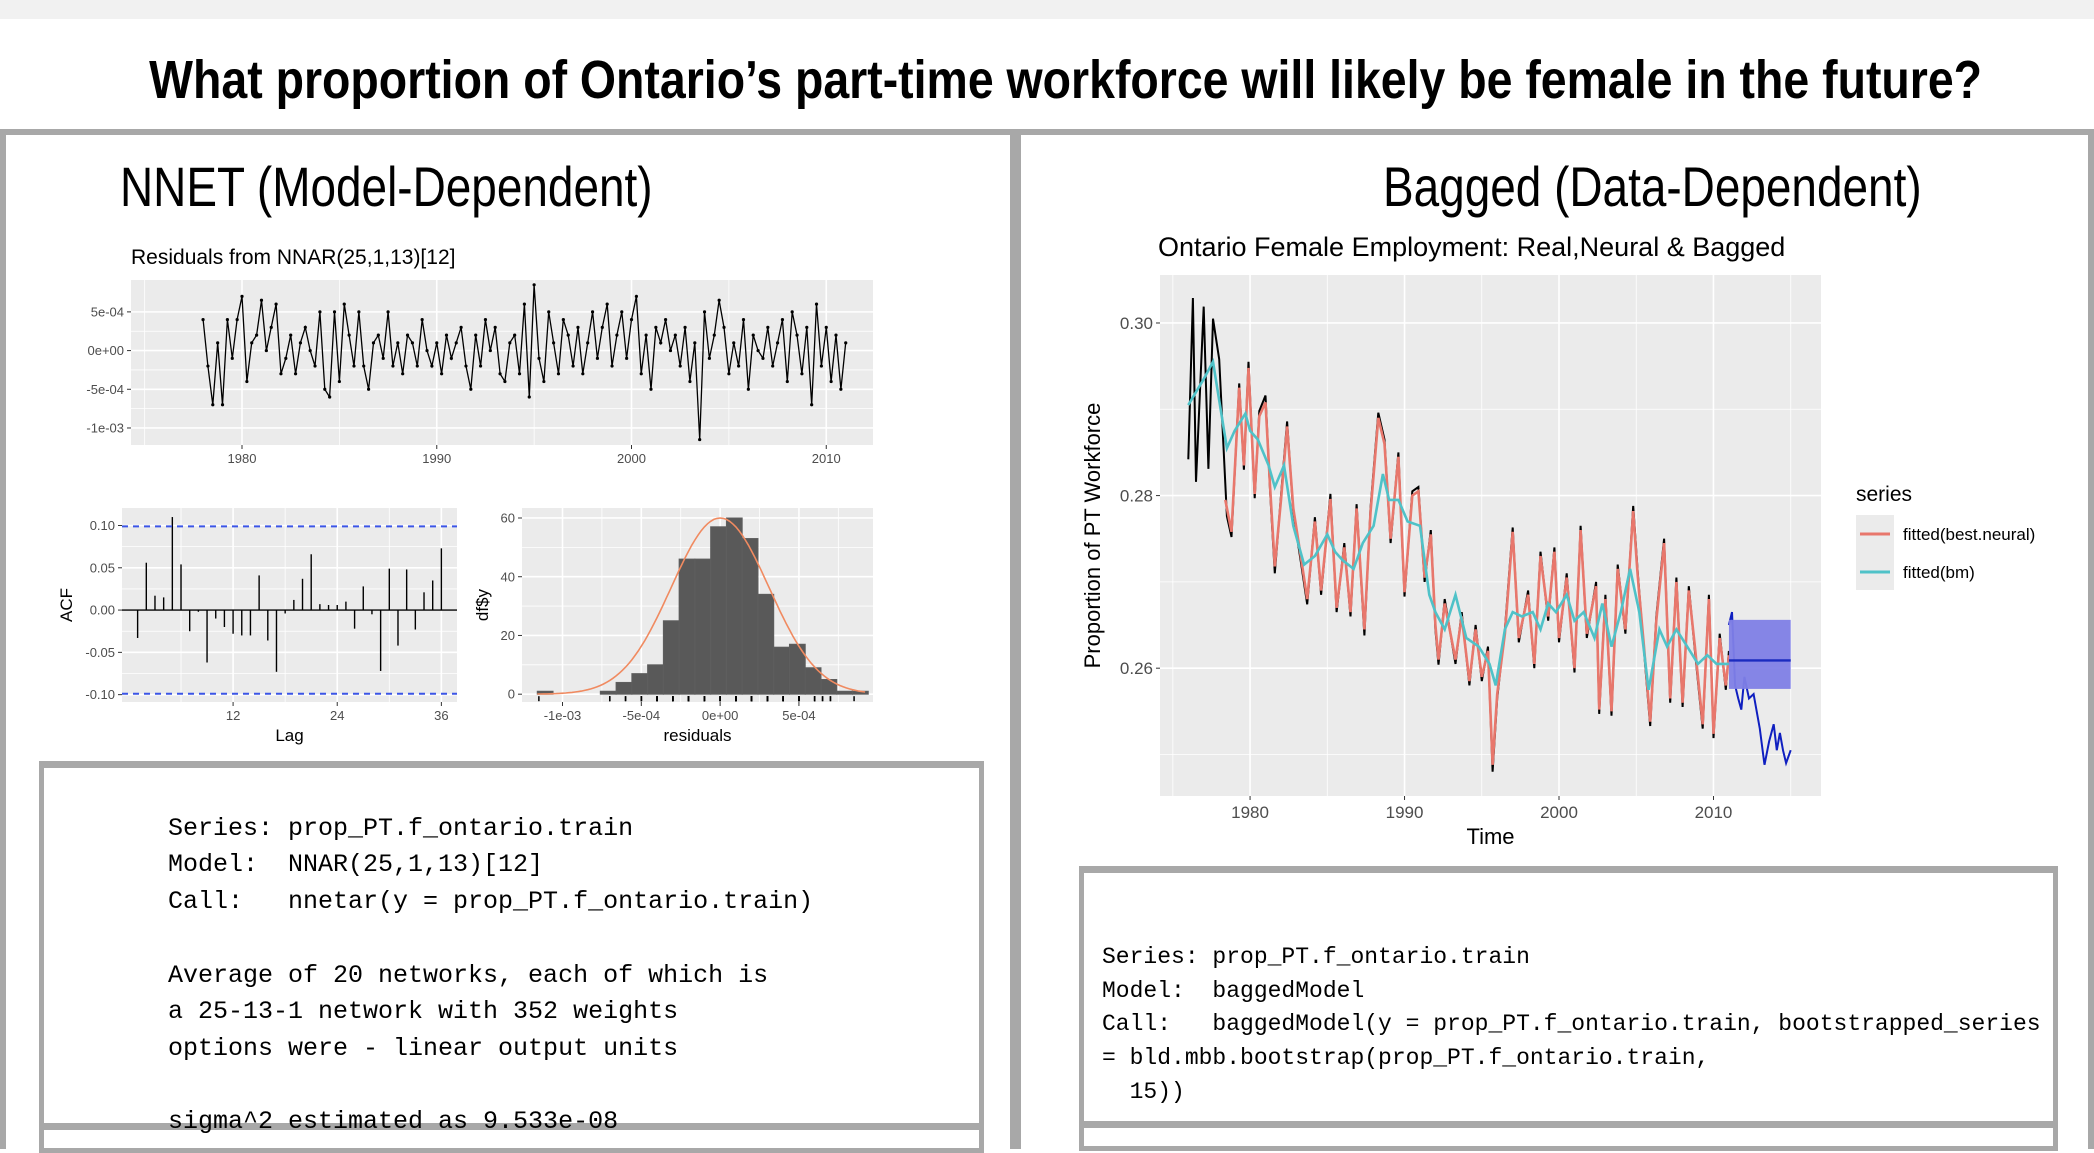 Image resolution: width=2094 pixels, height=1153 pixels. I want to click on legend: series fitted(best.neural) fitted(bm), so click(1945, 536).